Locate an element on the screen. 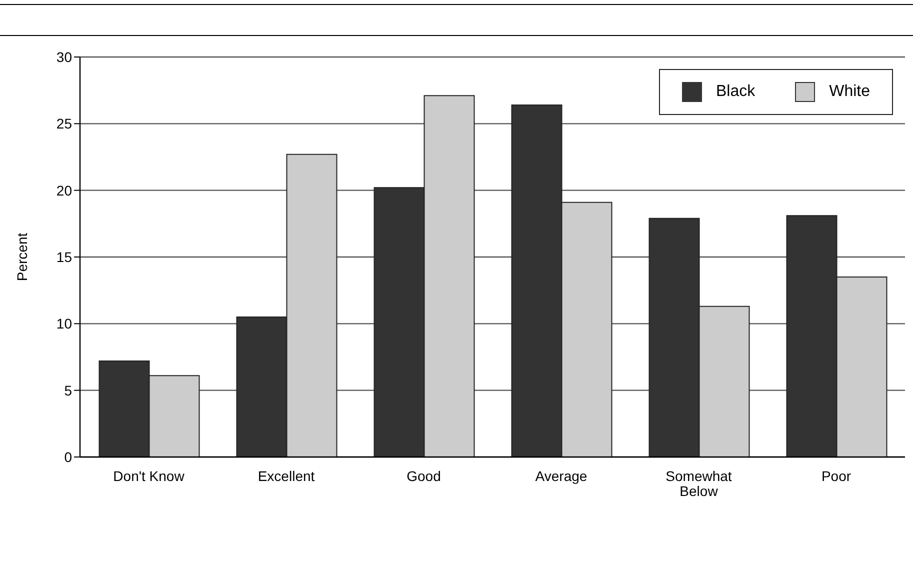 The image size is (913, 580). x-tick-label: Good is located at coordinates (423, 476).